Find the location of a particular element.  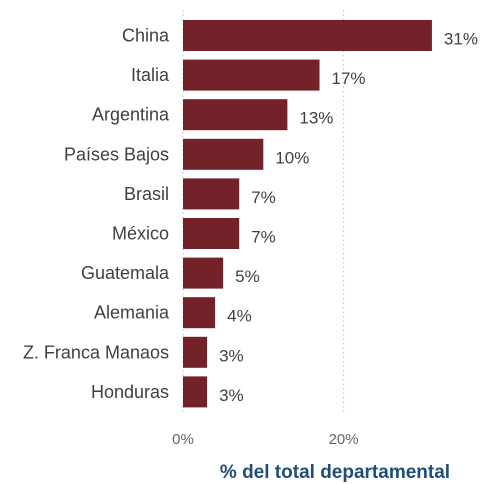

category-label: China is located at coordinates (146, 36).